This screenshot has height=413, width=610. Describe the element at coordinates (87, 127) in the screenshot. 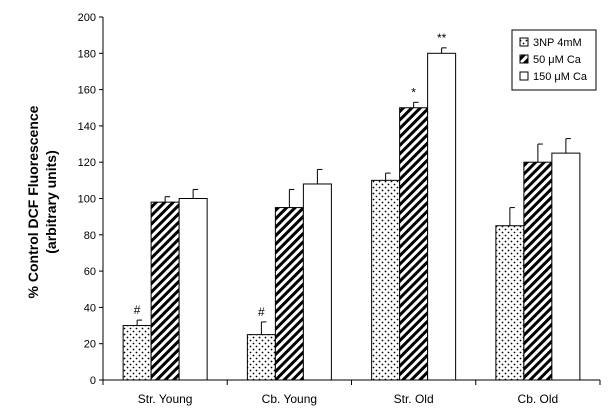

I see `y-tick-label: 140` at that location.